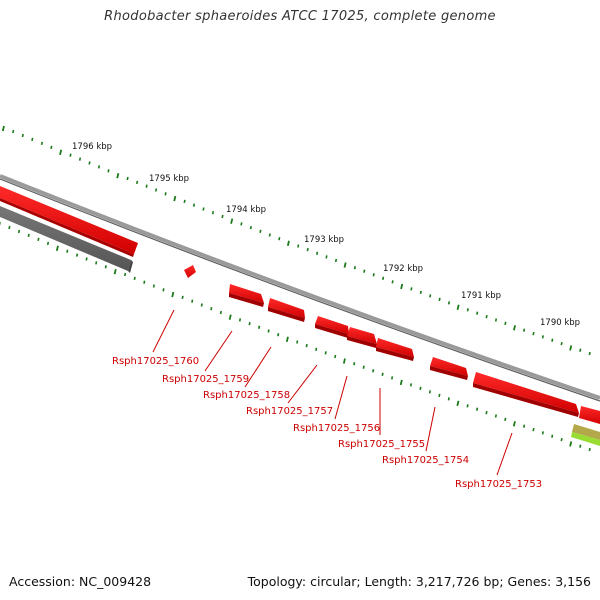 The height and width of the screenshot is (600, 600). I want to click on gene-label-1756: Rsph17025_1756, so click(336, 428).